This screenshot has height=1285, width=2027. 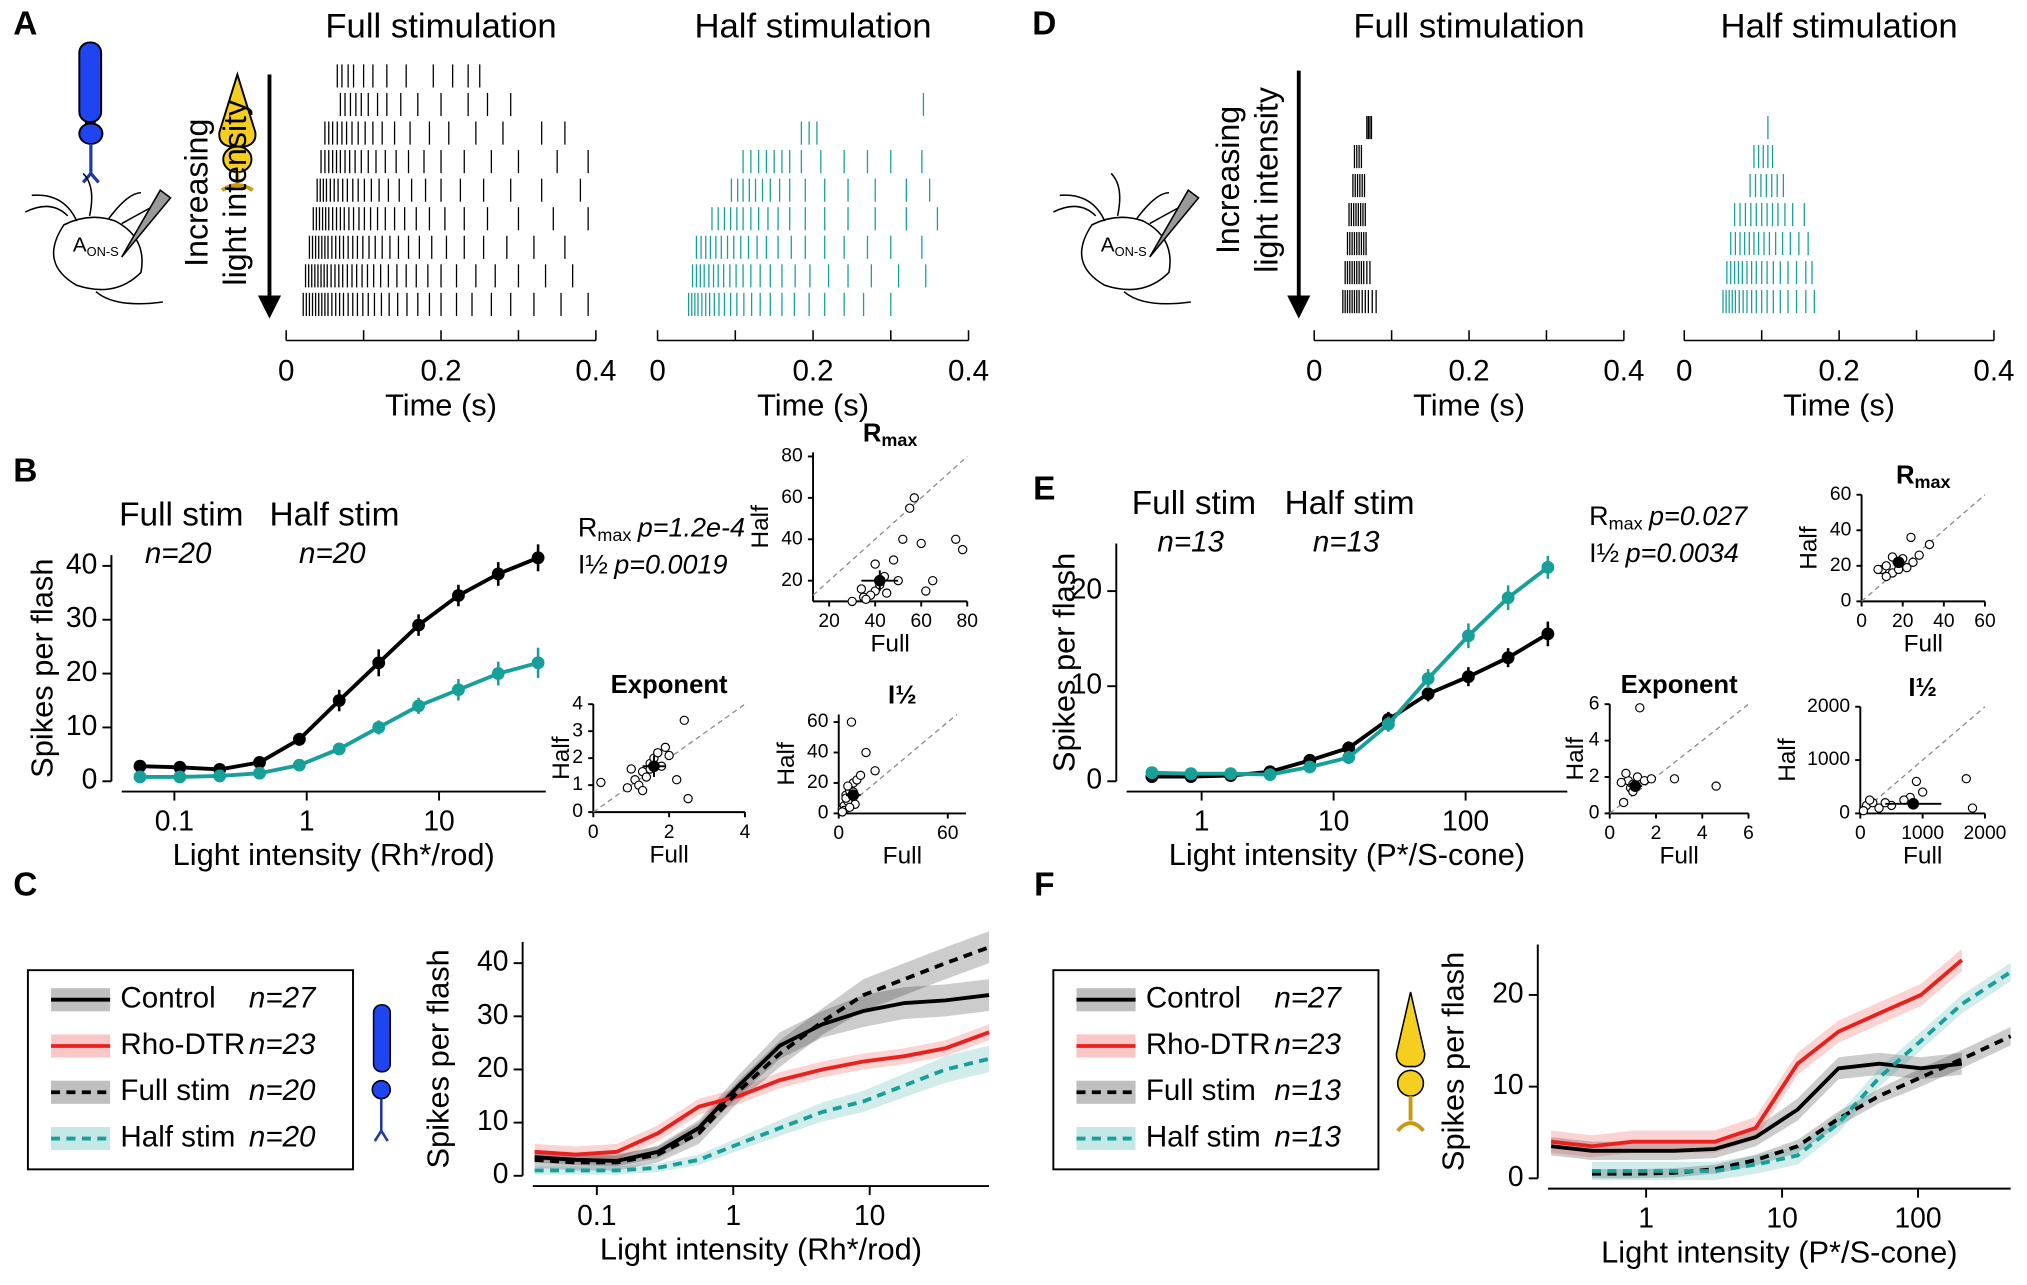 What do you see at coordinates (237, 131) in the screenshot?
I see `cone-icon` at bounding box center [237, 131].